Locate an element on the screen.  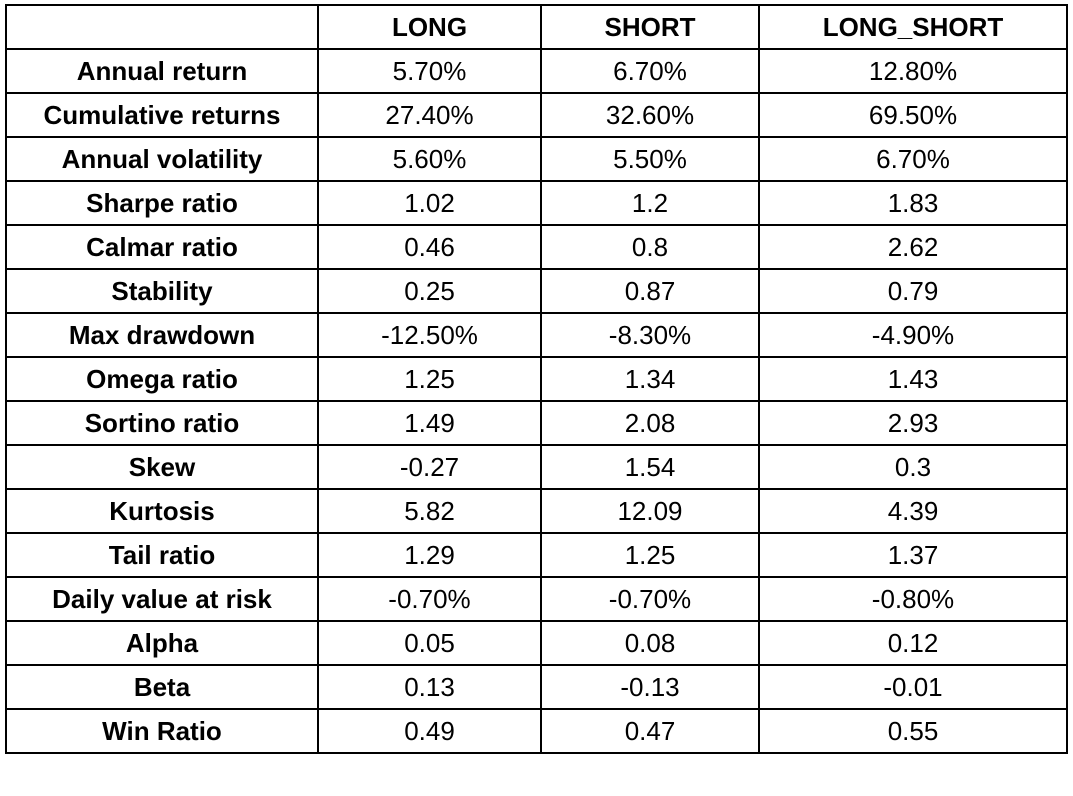
header-row: LONG SHORT LONG_SHORT is located at coordinates (536, 27).